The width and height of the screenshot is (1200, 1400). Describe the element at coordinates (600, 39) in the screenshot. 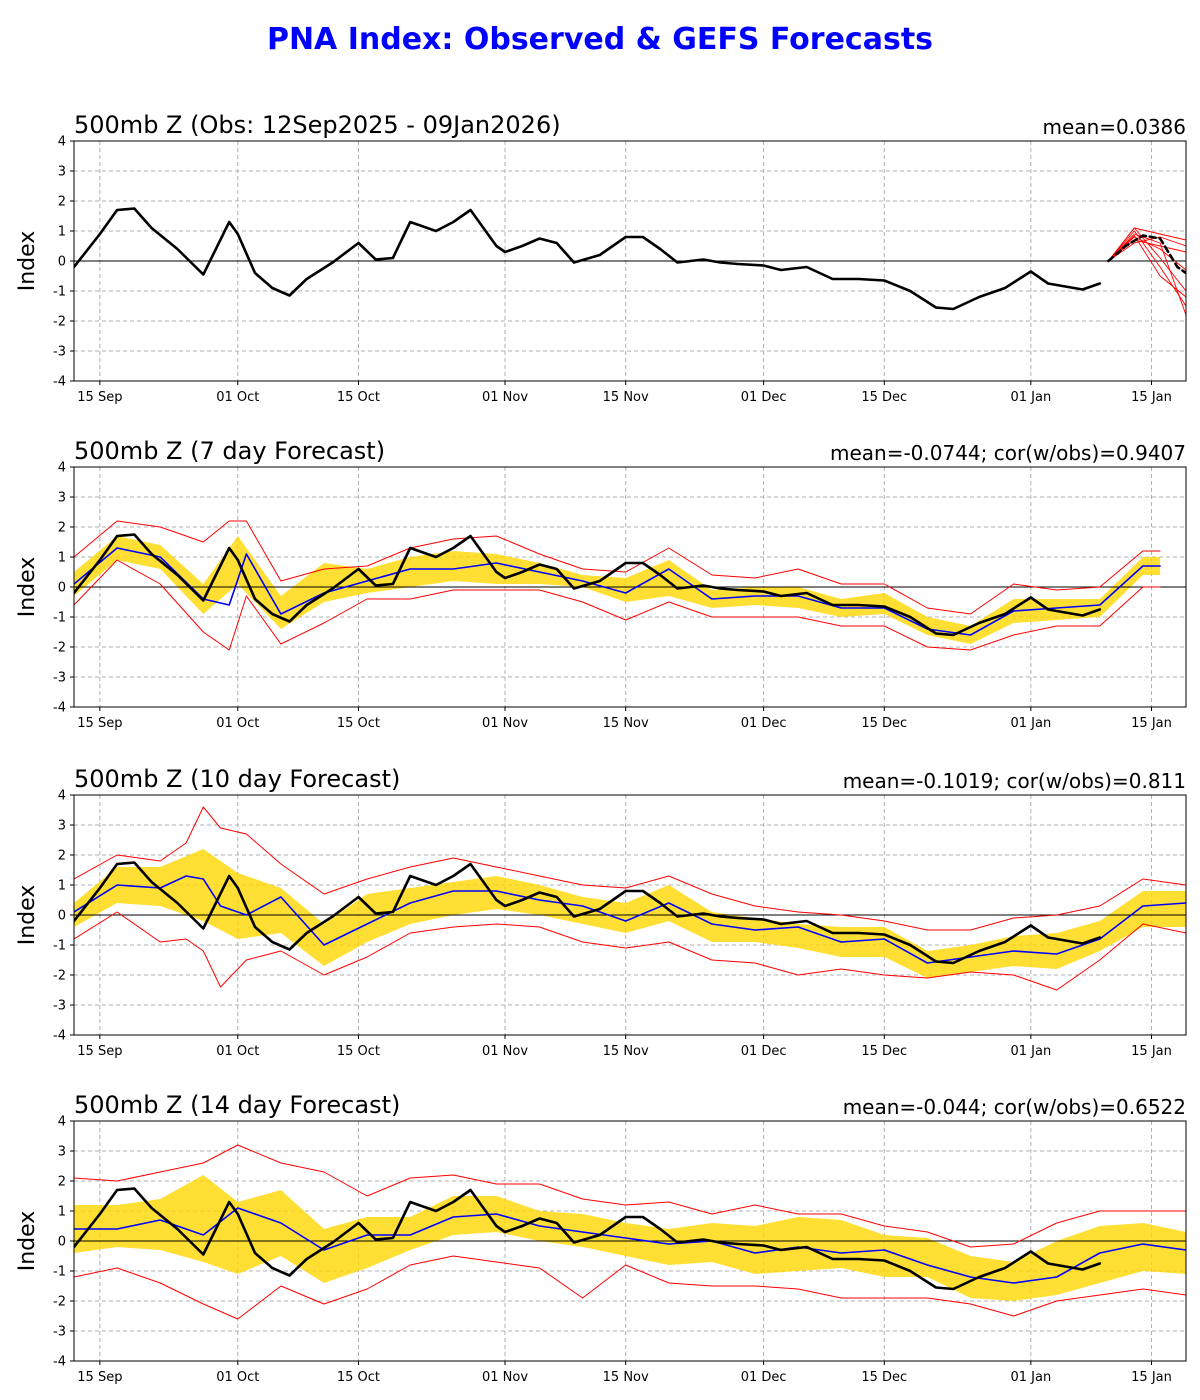

I see `figure-title: PNA Index: Observed & GEFS Forecasts` at that location.